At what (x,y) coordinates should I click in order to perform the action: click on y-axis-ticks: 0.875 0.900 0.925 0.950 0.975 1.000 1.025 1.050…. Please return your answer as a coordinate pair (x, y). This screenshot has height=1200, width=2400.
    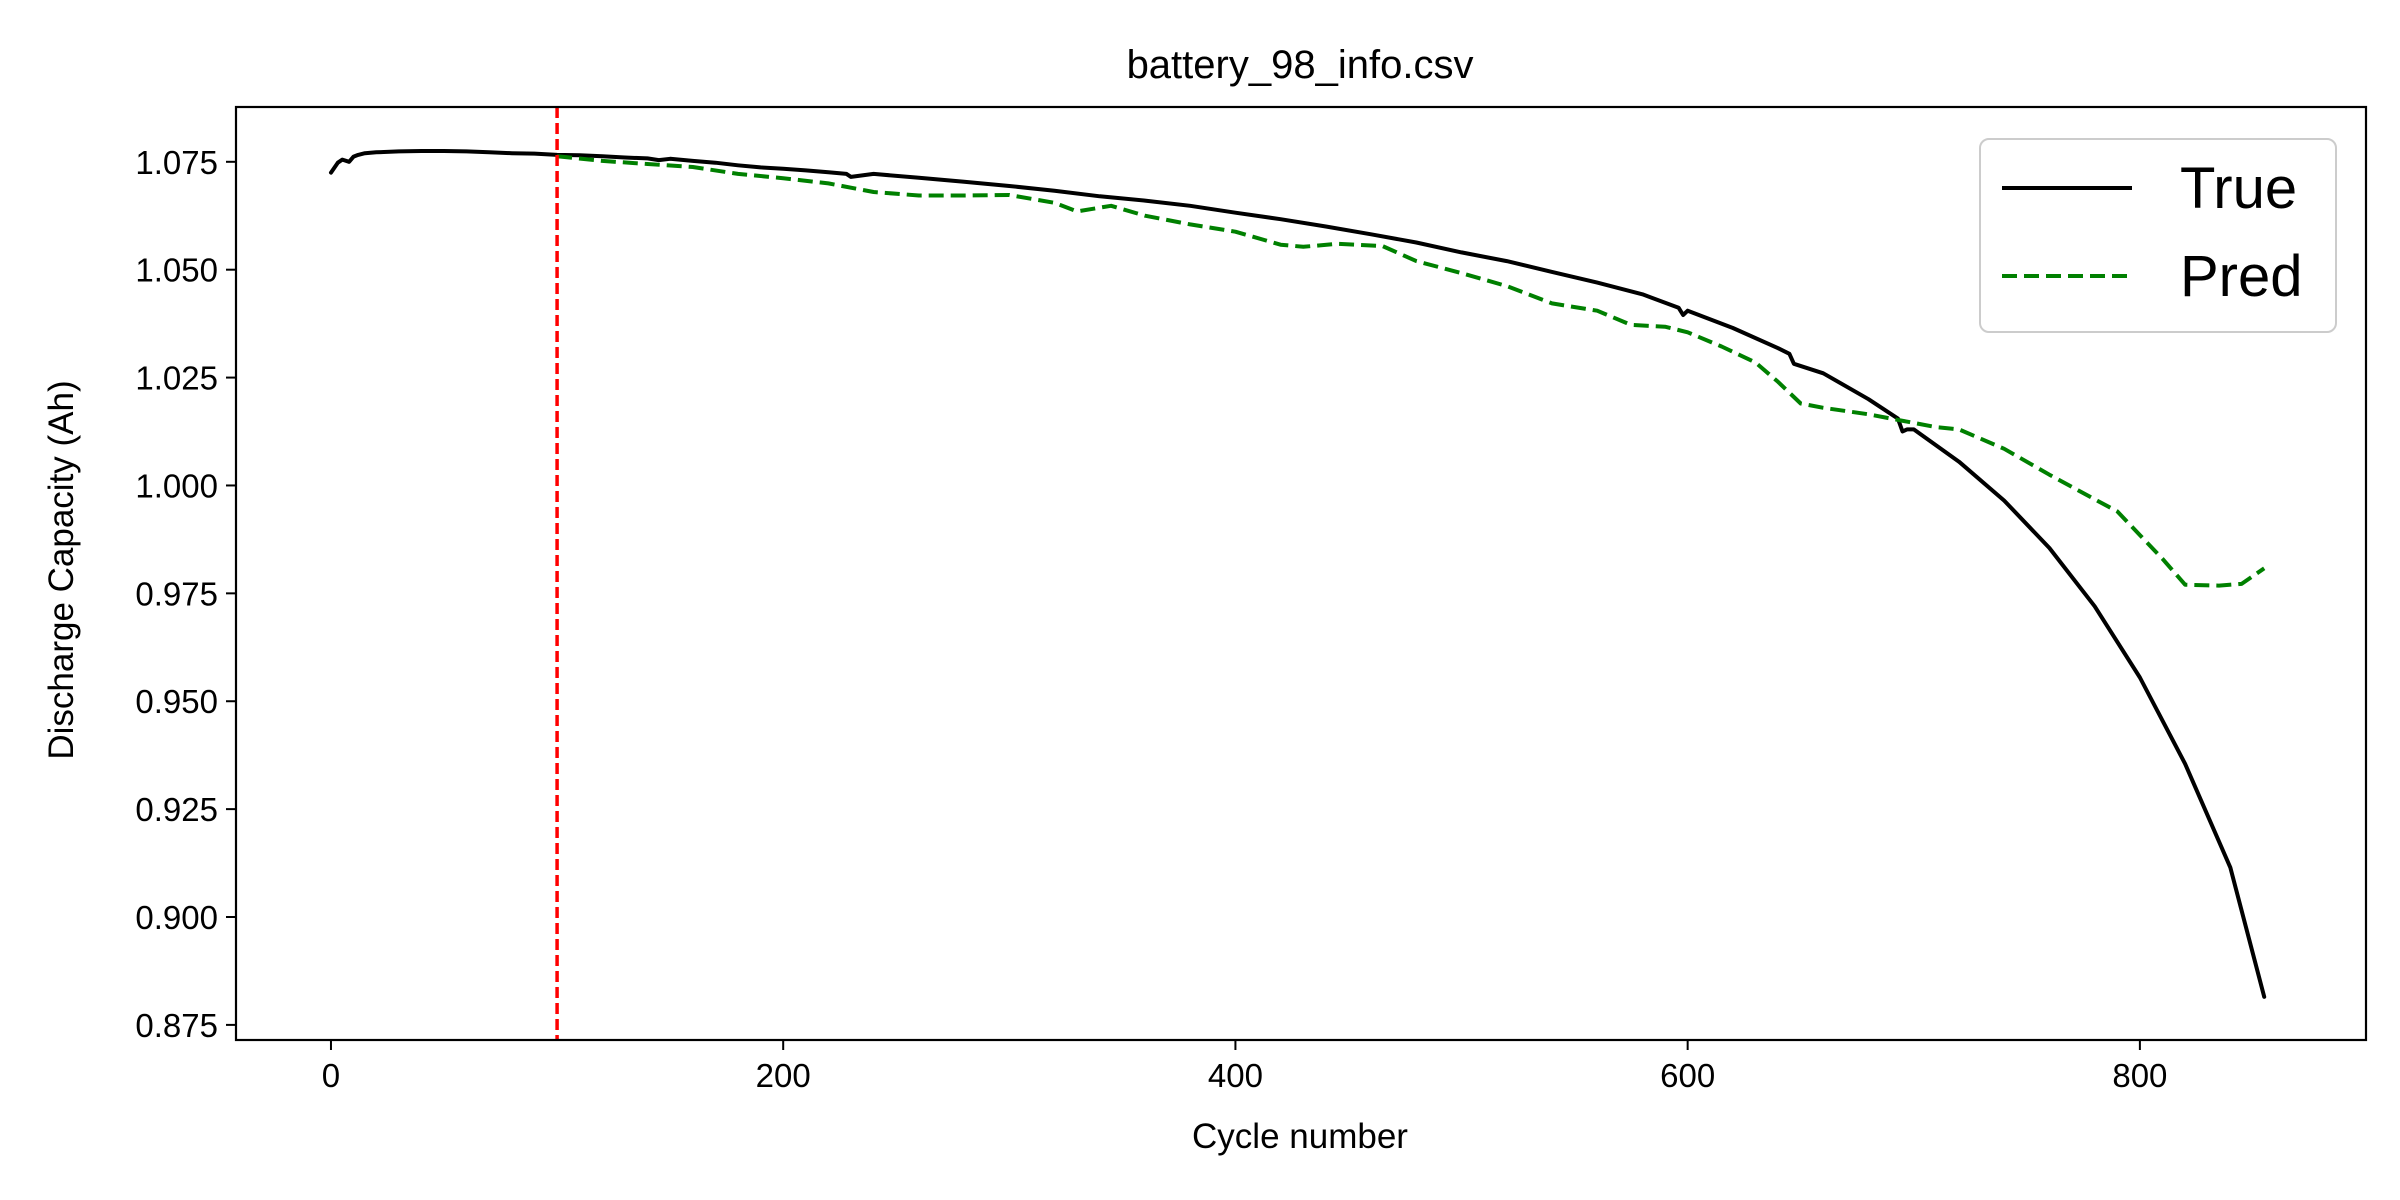
    Looking at the image, I should click on (185, 594).